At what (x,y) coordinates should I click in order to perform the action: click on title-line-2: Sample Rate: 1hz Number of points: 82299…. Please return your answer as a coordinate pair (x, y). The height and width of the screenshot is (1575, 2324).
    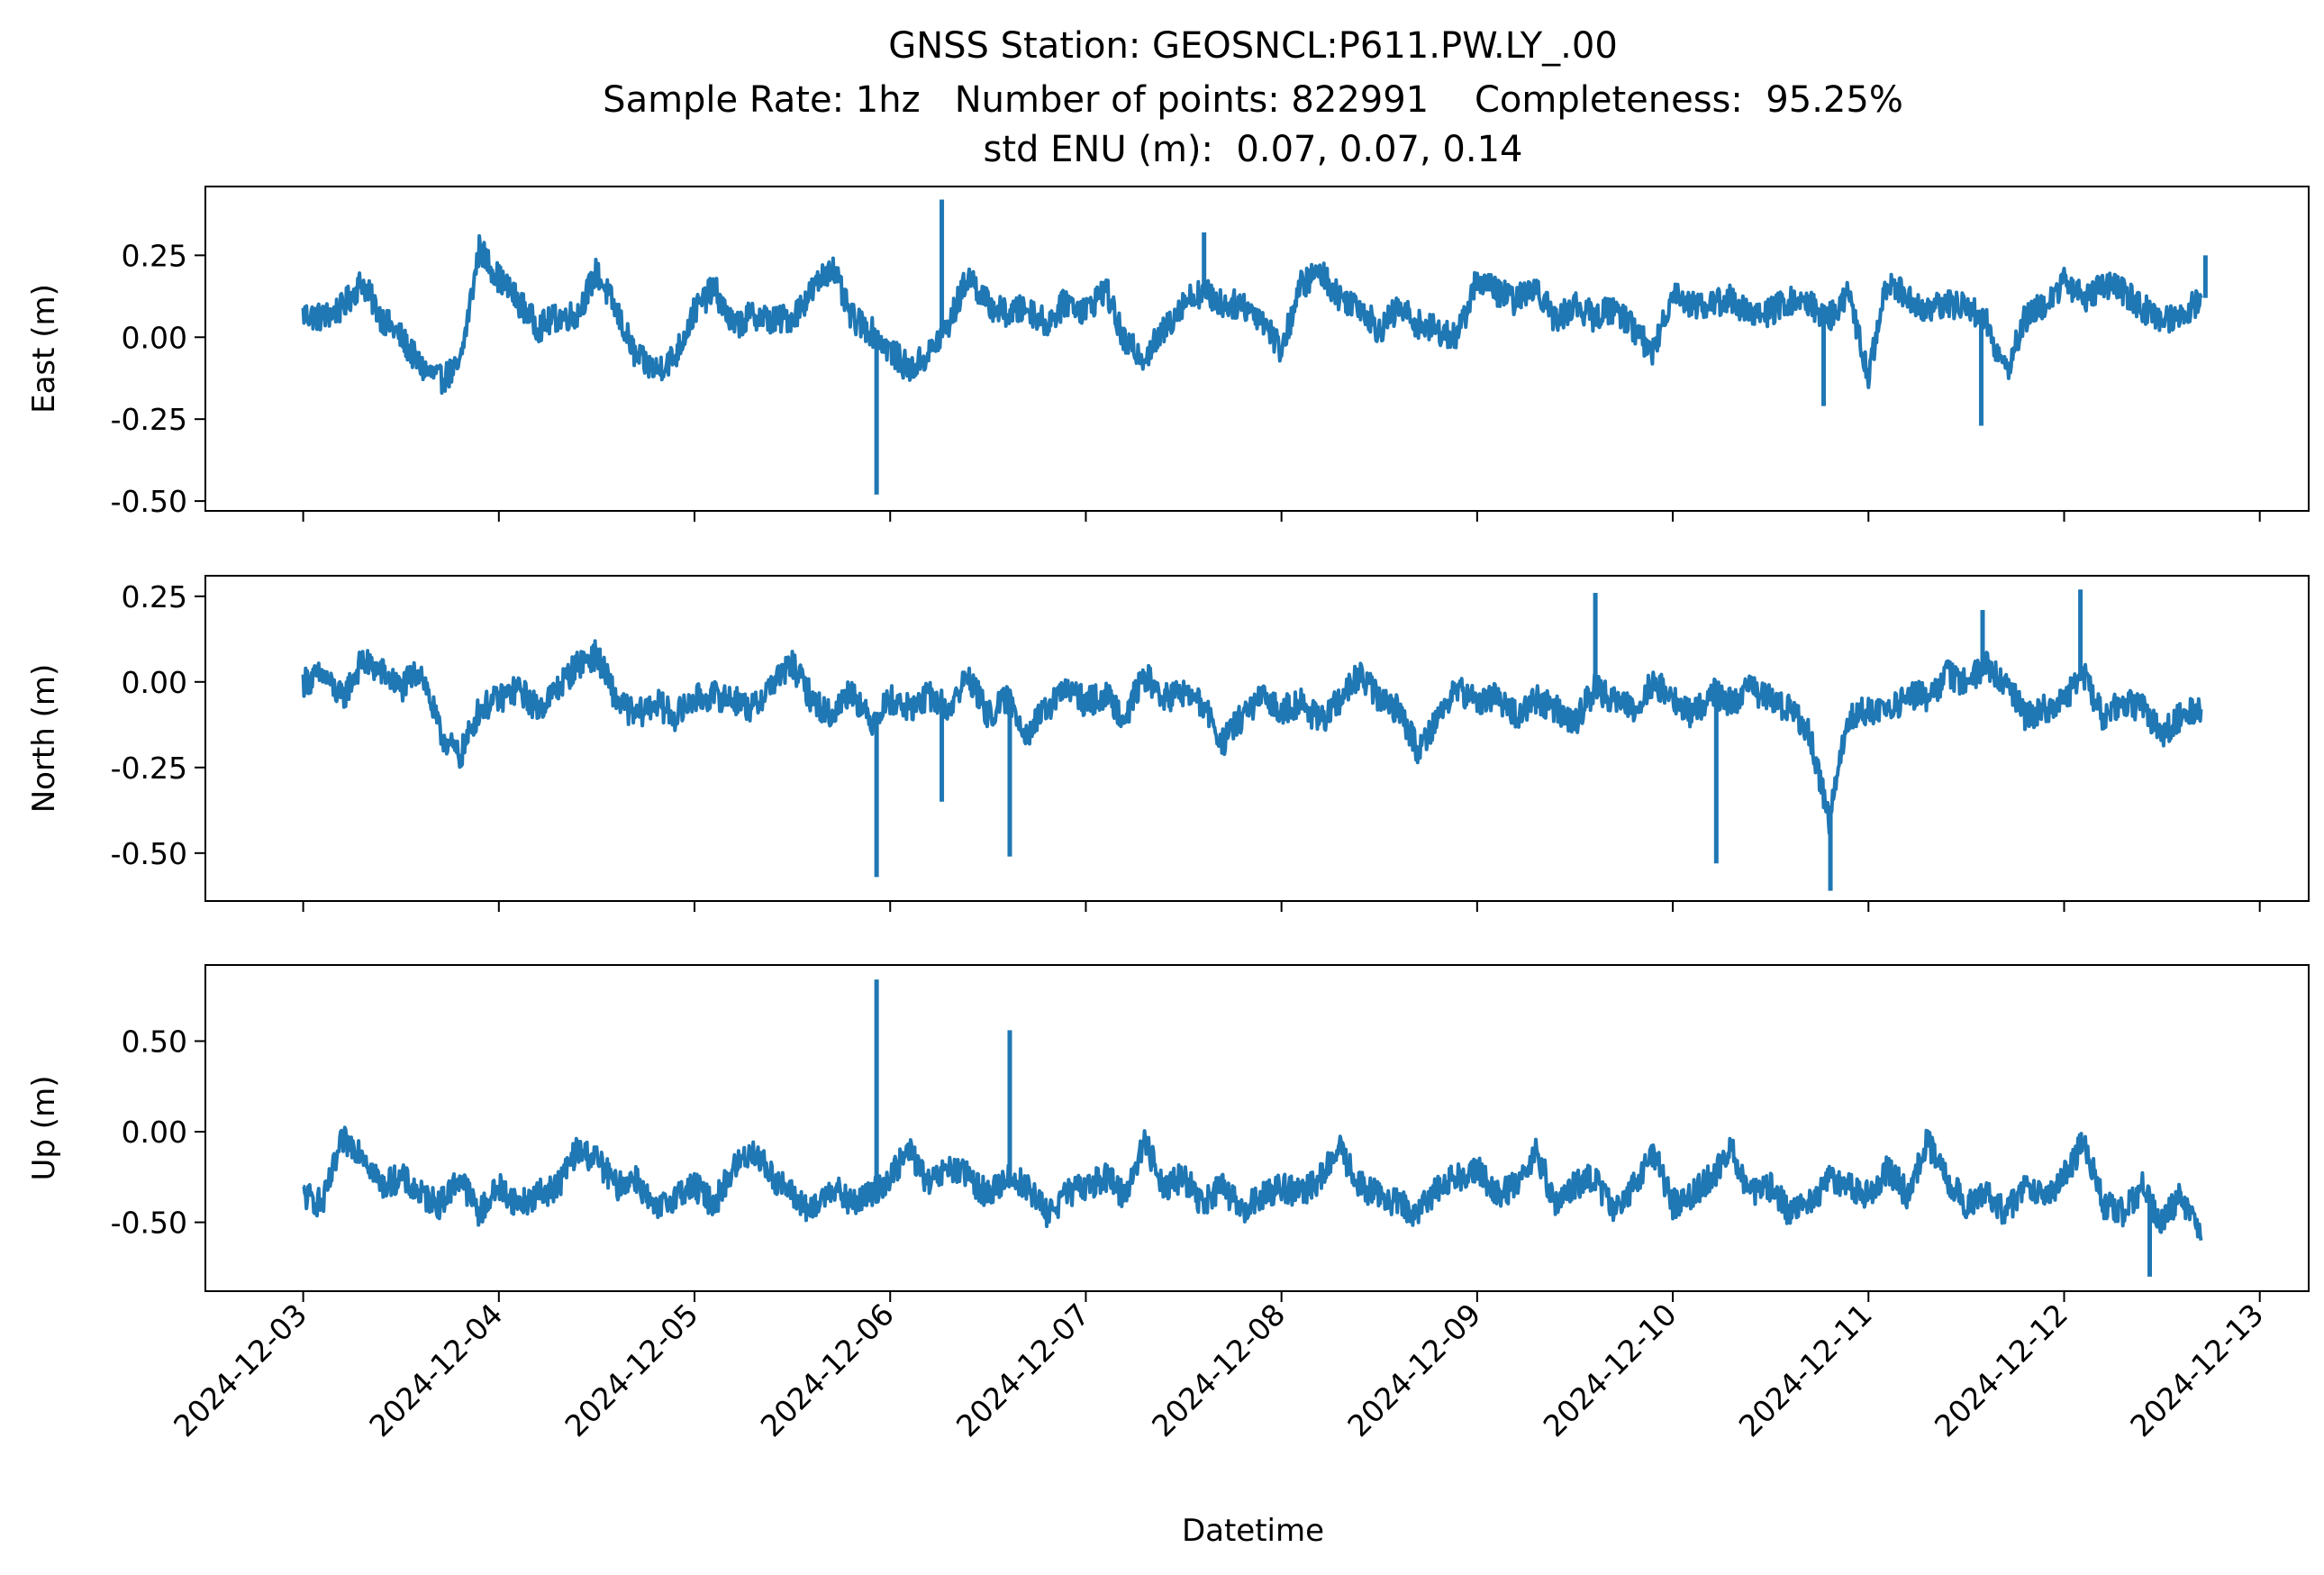
    Looking at the image, I should click on (1253, 100).